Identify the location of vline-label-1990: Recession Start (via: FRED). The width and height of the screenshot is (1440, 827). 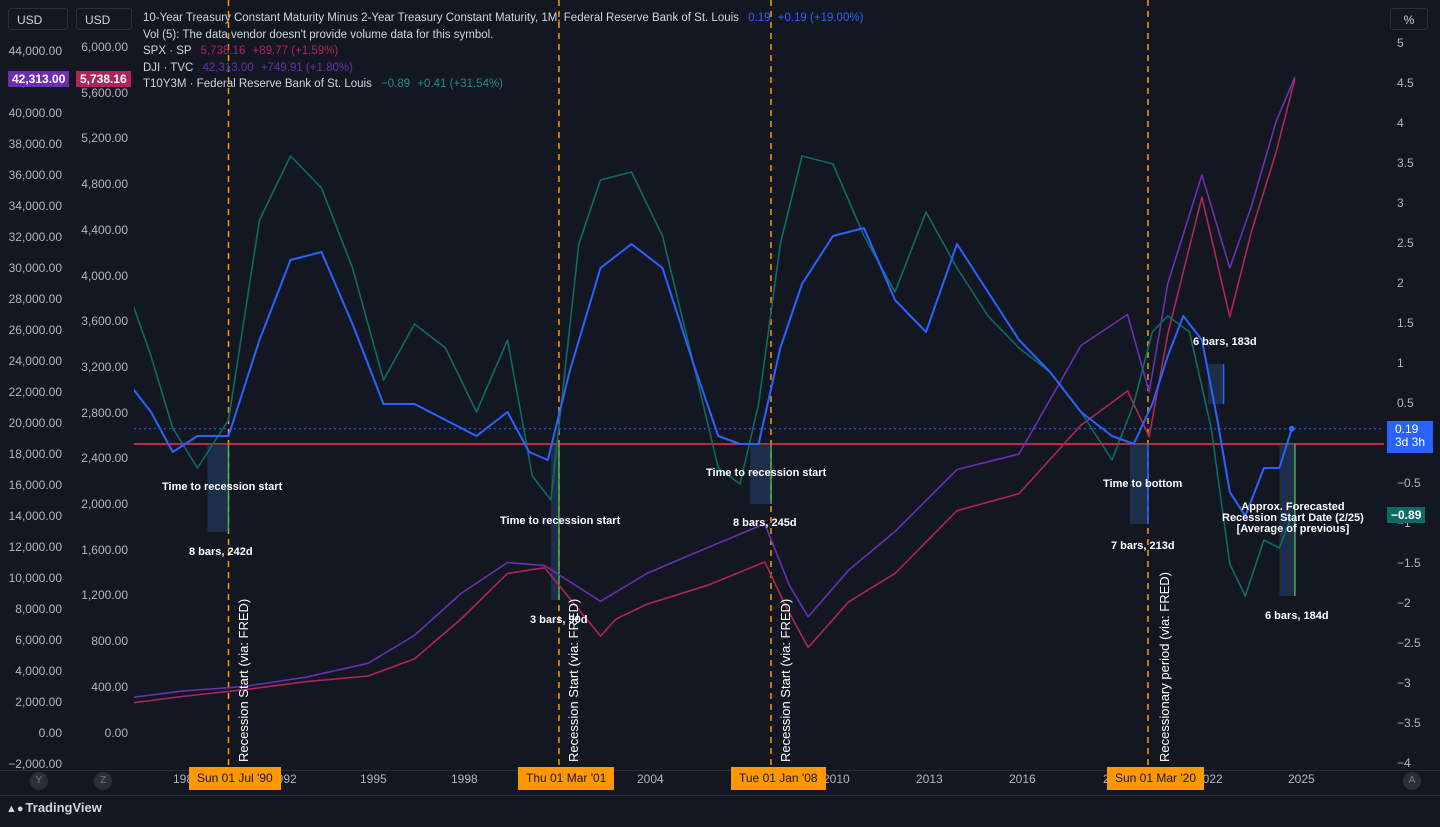
(243, 680).